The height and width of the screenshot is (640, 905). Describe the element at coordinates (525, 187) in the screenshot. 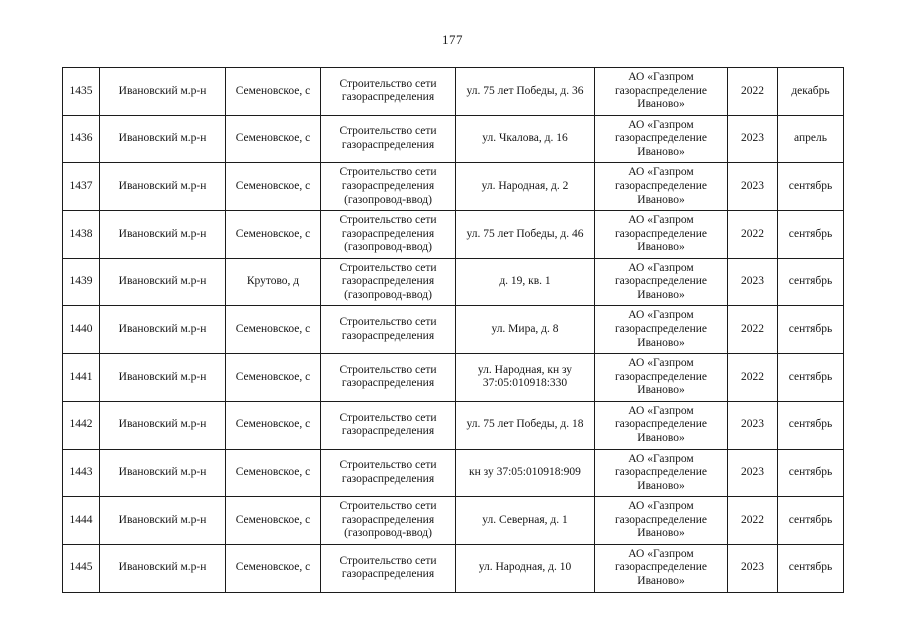

I see `cell-address: ул. Народная, д. 2` at that location.